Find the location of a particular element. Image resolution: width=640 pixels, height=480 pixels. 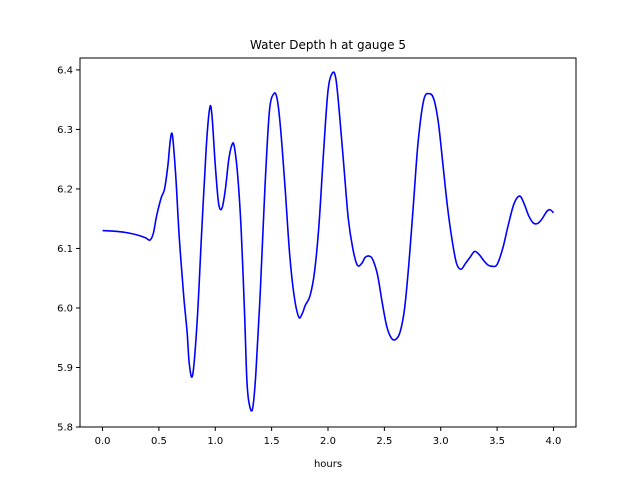

y-tick-label: 6.0 is located at coordinates (65, 308).